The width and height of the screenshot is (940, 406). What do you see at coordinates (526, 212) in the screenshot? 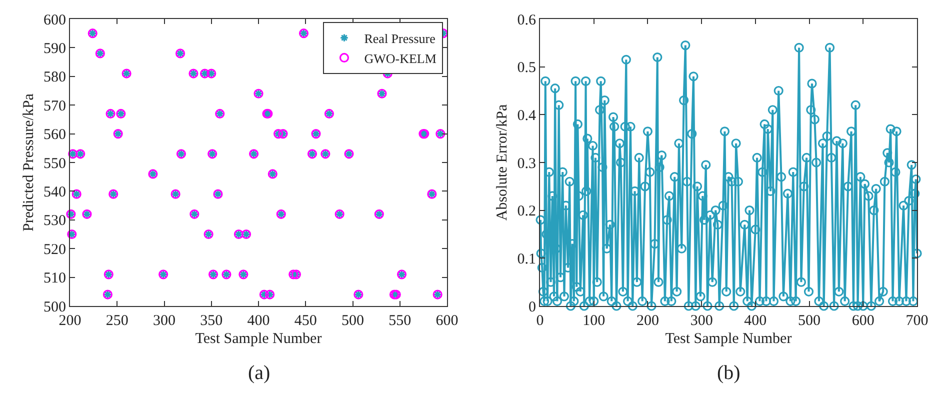
I see `y-tick-label: 0.2` at bounding box center [526, 212].